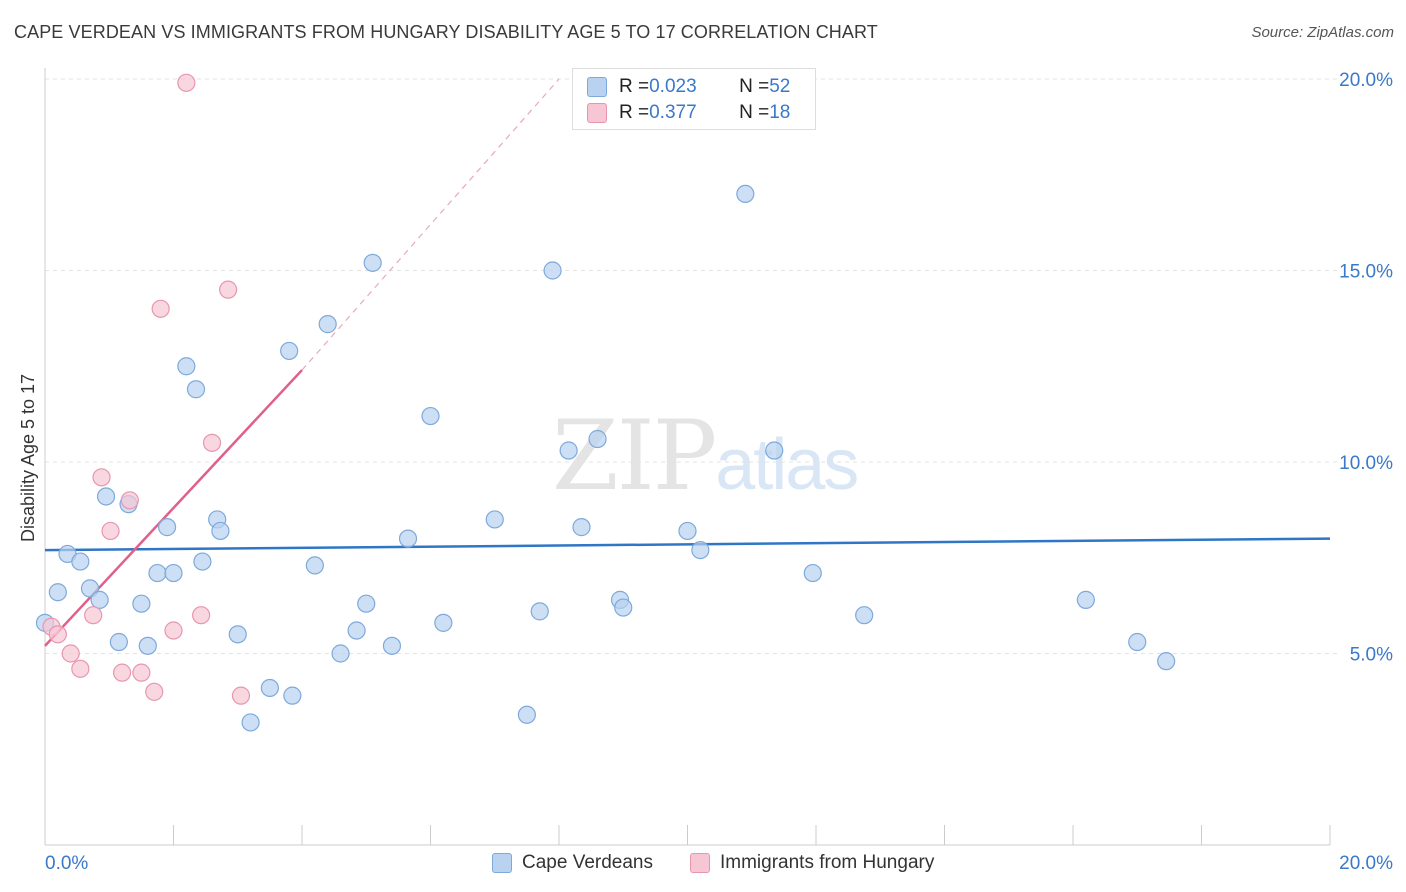 This screenshot has height=892, width=1406. I want to click on stats-row-hungary: R = 0.377 N = 18, so click(688, 113).